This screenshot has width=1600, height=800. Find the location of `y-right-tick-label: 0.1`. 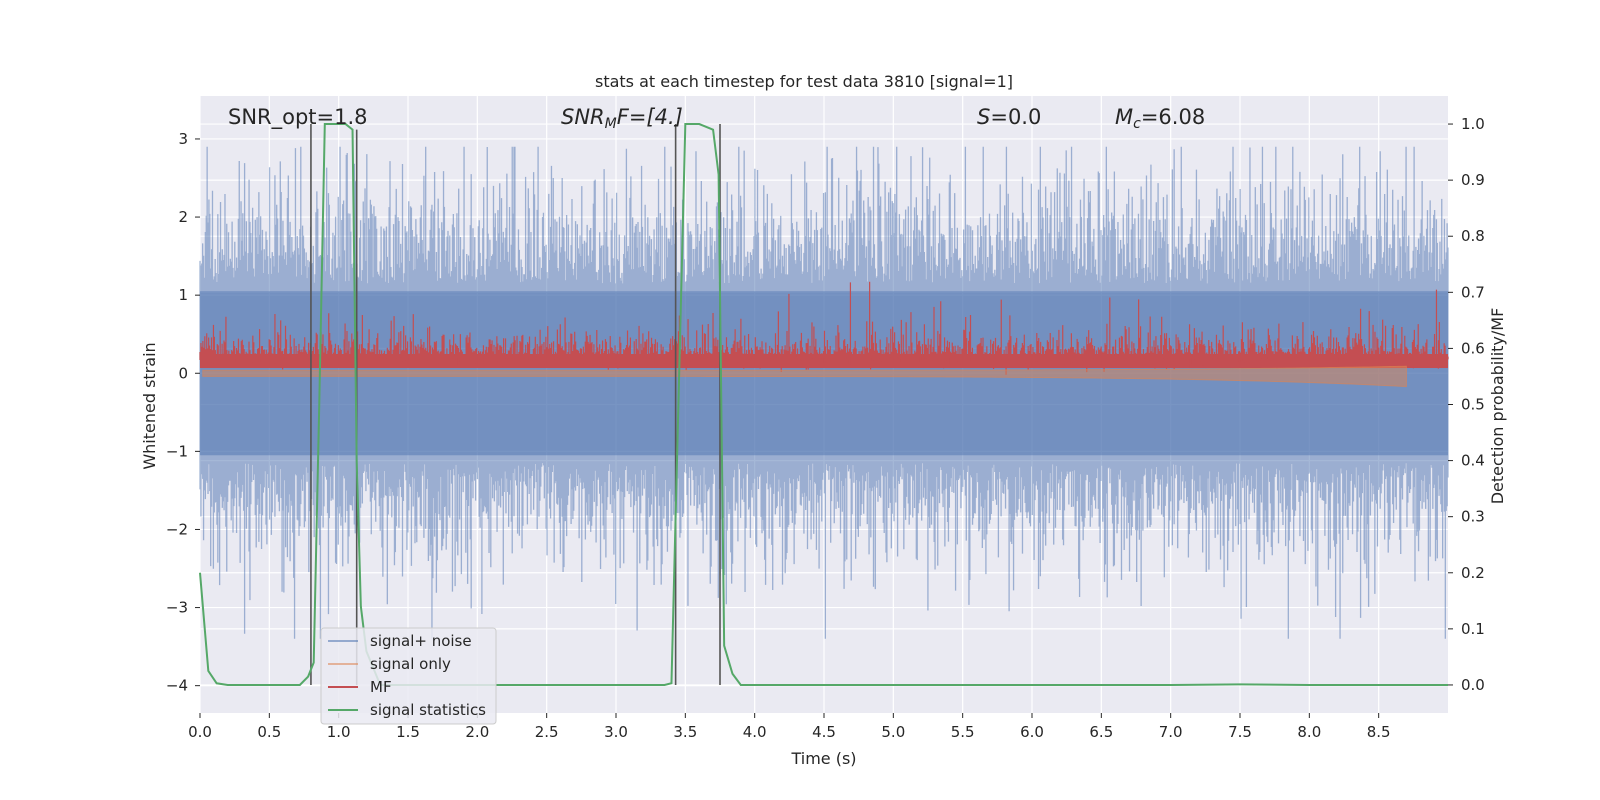

y-right-tick-label: 0.1 is located at coordinates (1473, 629).